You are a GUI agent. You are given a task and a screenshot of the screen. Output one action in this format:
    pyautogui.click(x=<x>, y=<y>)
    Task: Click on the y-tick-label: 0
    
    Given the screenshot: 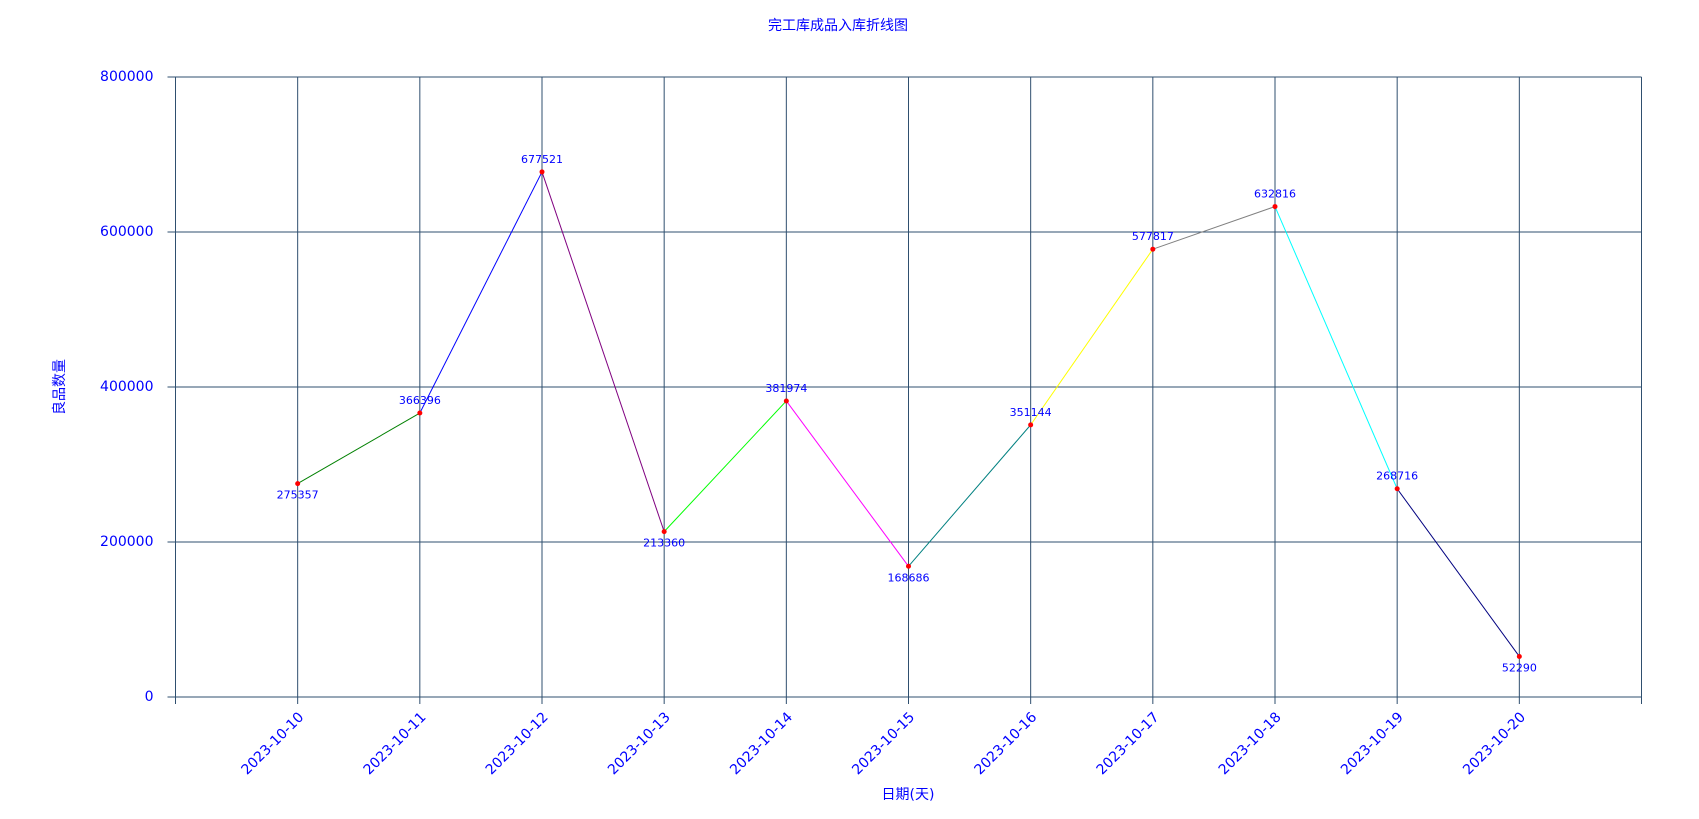 What is the action you would take?
    pyautogui.click(x=149, y=697)
    